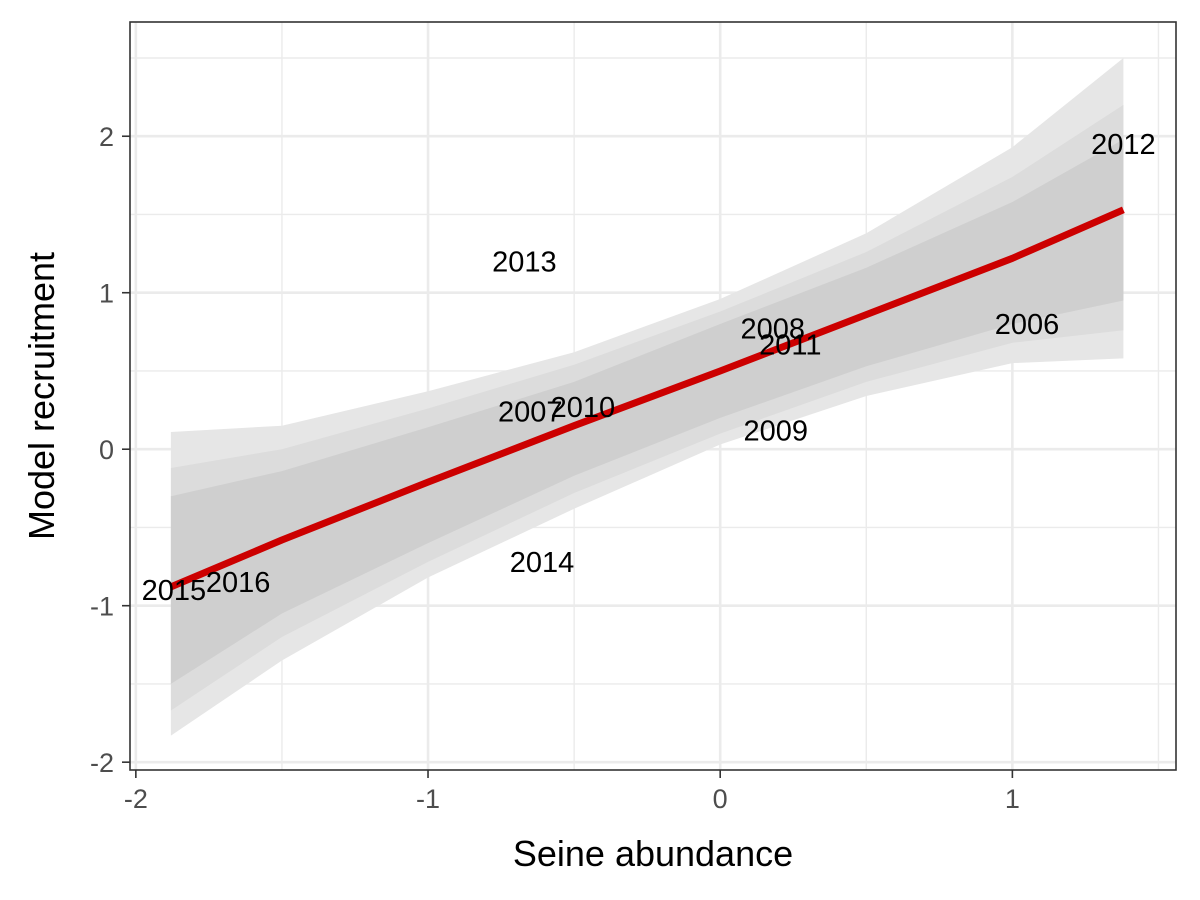  I want to click on x-tick-label: -1, so click(428, 799).